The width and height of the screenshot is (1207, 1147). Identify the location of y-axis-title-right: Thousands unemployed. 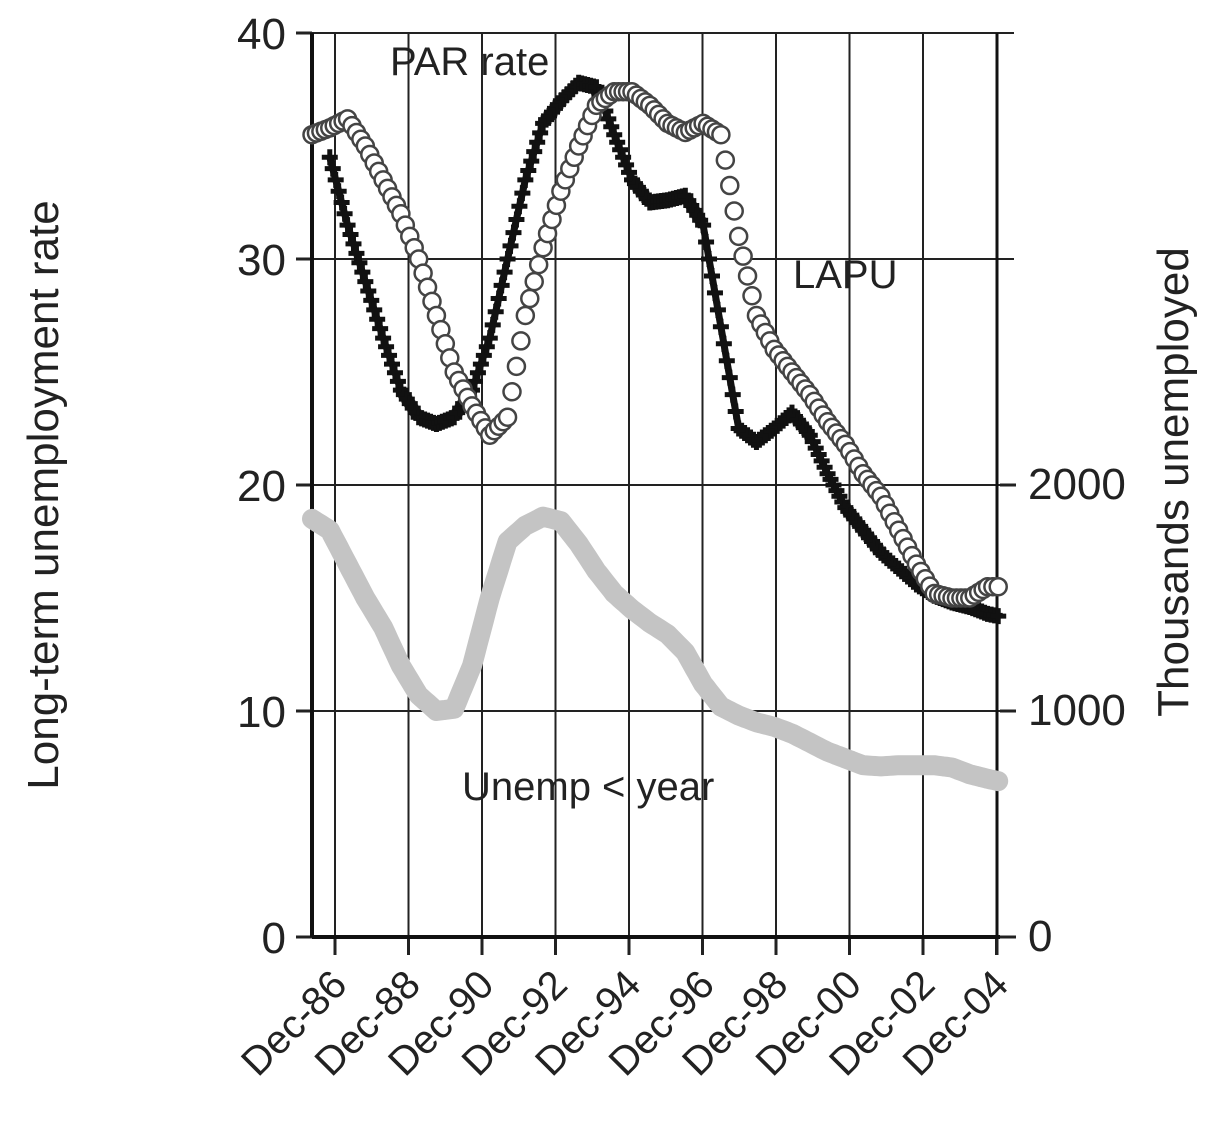
(1173, 482).